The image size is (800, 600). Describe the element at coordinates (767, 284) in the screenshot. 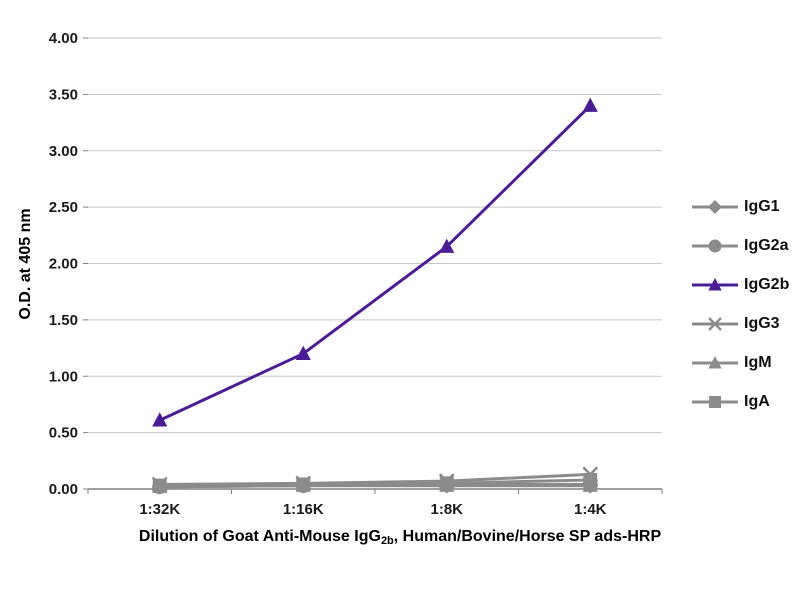

I see `legend-label: IgG2b` at that location.